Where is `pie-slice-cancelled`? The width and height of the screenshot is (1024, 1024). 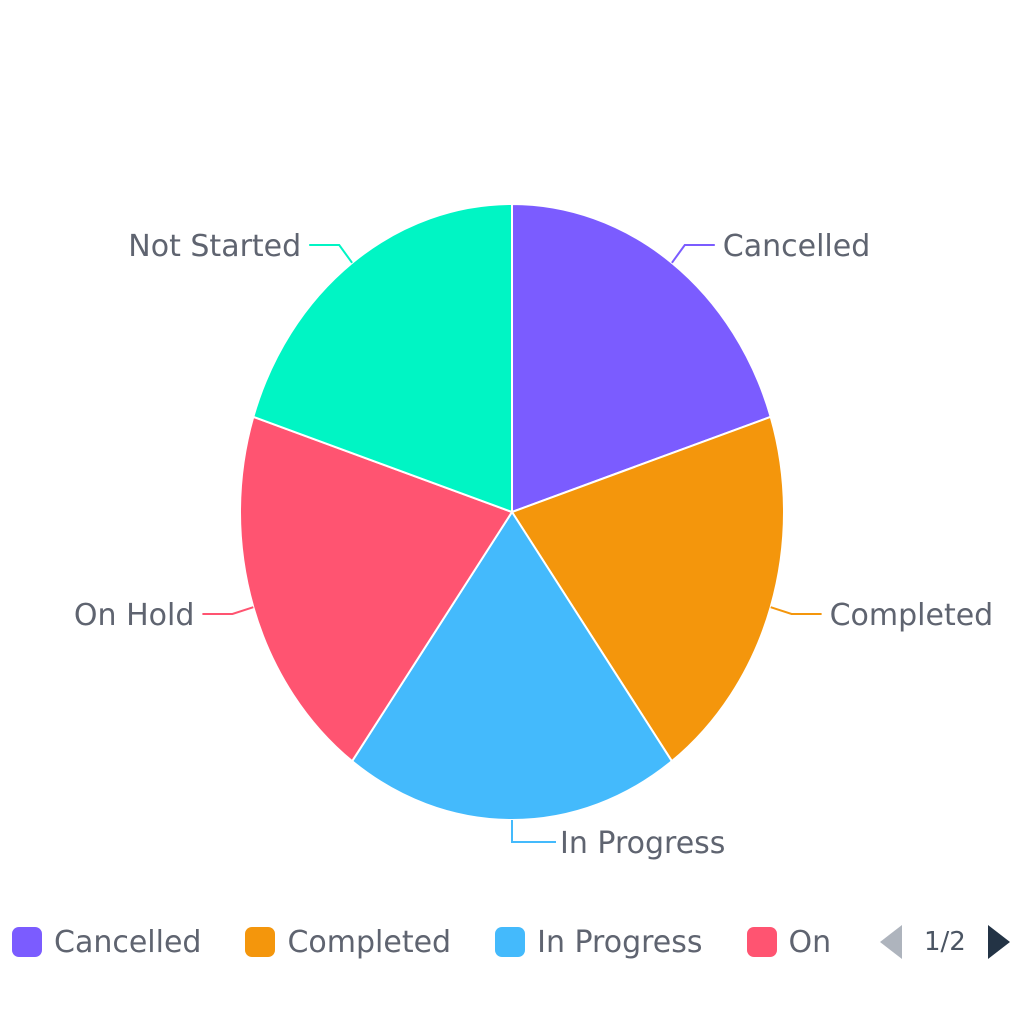 pie-slice-cancelled is located at coordinates (641, 358).